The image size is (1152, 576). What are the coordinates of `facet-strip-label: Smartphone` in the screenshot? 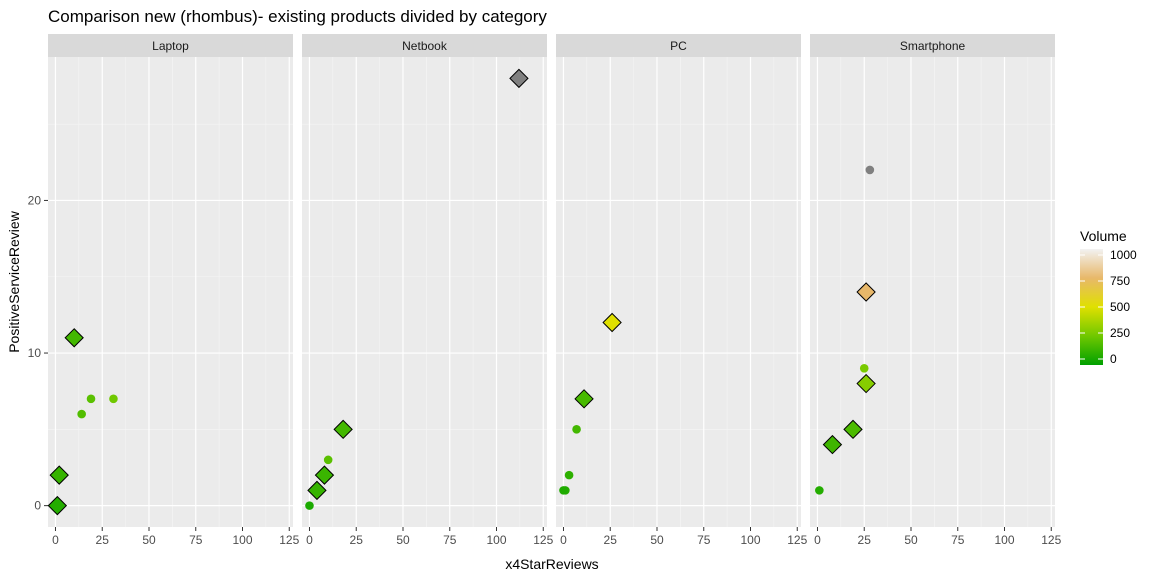 It's located at (933, 46).